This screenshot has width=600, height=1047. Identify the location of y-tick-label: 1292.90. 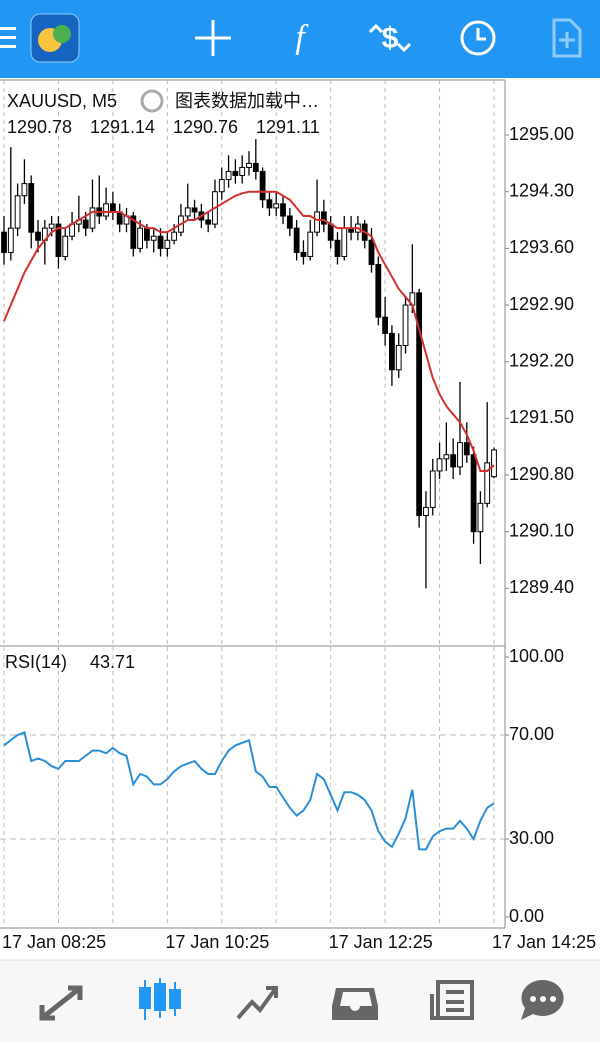
(541, 304).